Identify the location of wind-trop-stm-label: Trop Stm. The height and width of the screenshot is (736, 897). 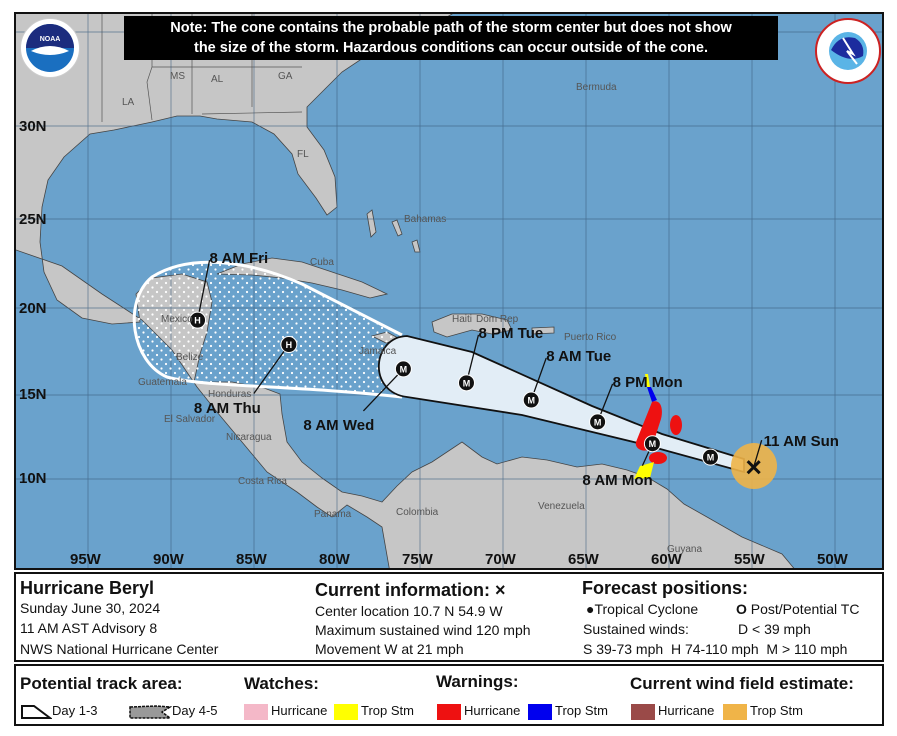
(776, 710).